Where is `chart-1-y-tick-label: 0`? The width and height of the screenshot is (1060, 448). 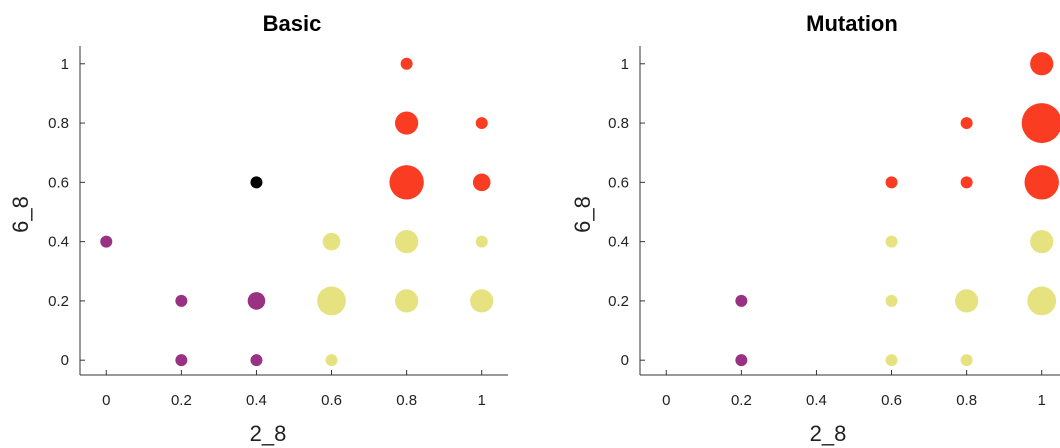
chart-1-y-tick-label: 0 is located at coordinates (65, 360).